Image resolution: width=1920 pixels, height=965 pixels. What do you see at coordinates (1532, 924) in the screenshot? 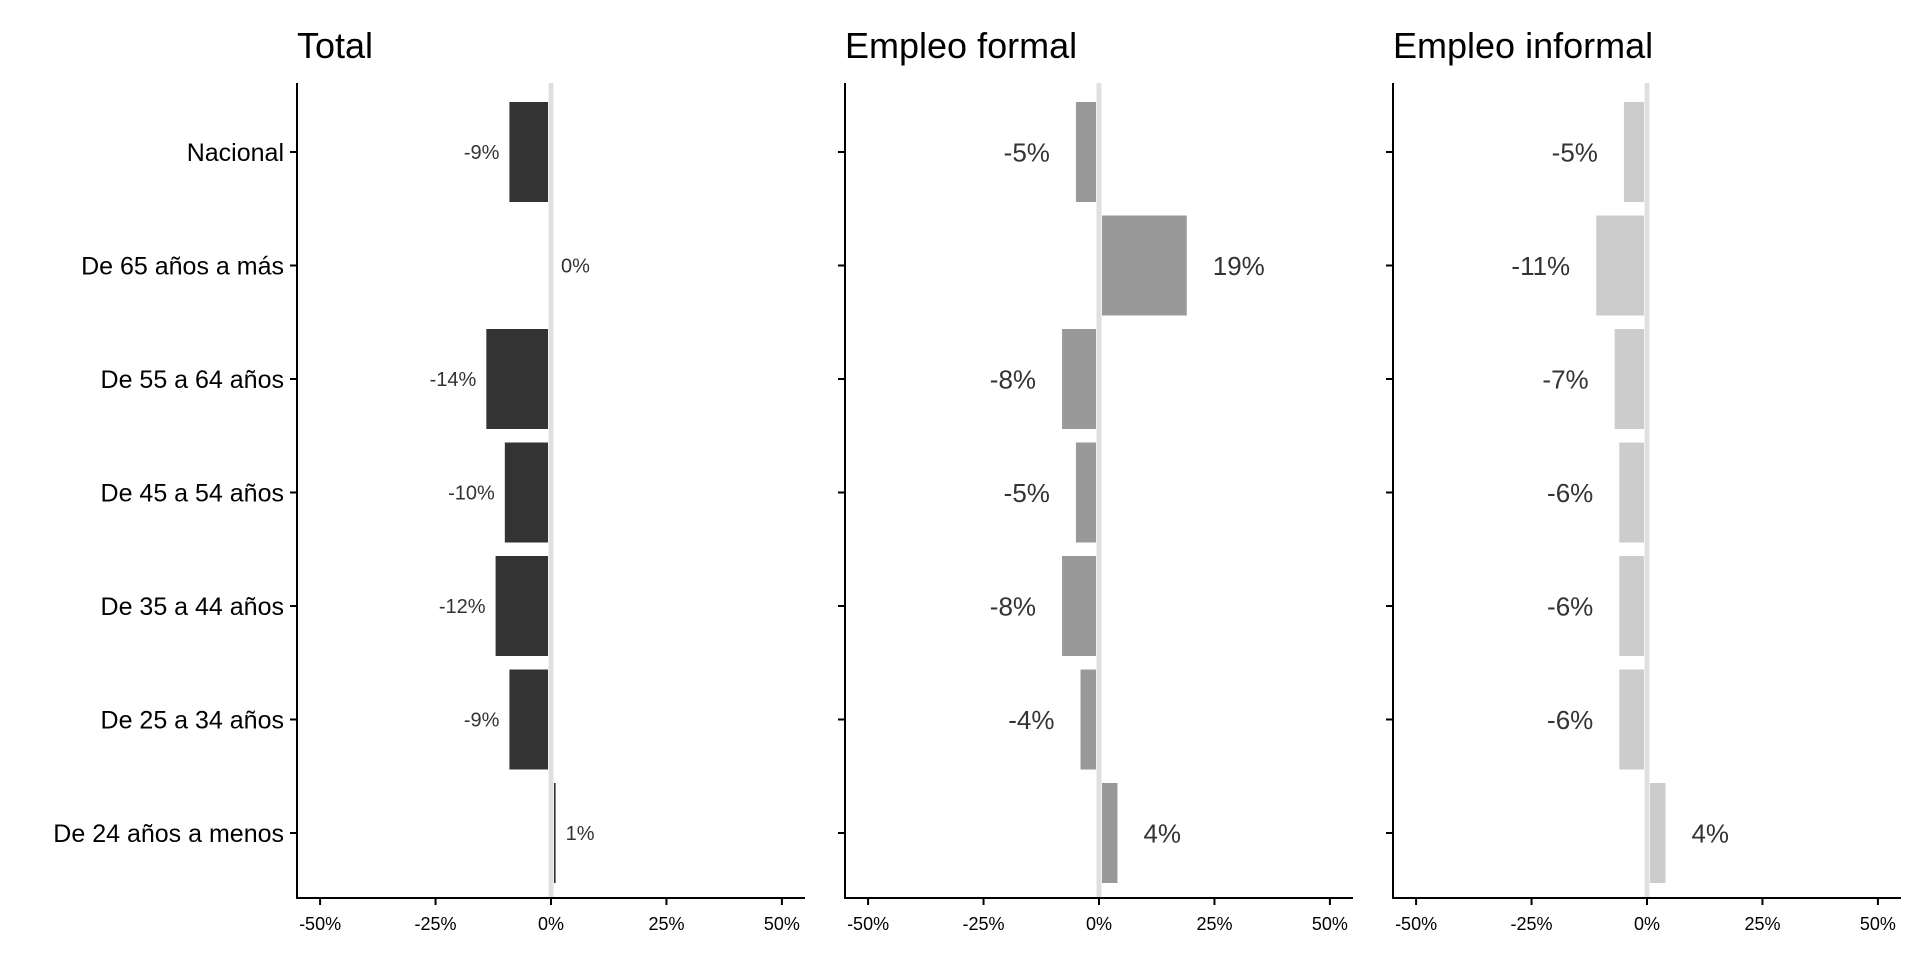
I see `panel-3-x-tick-label: -25%` at bounding box center [1532, 924].